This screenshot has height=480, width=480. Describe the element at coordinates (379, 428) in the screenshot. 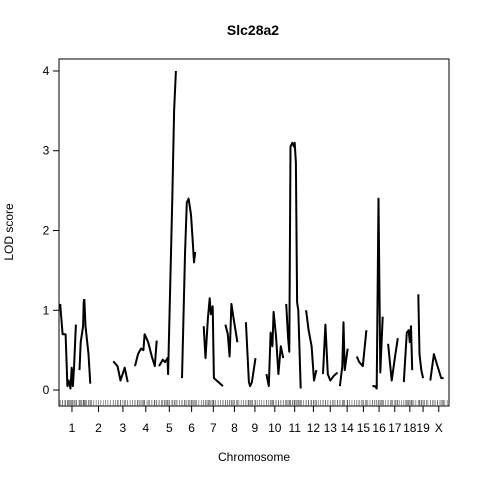

I see `x-tick-label: 16` at that location.